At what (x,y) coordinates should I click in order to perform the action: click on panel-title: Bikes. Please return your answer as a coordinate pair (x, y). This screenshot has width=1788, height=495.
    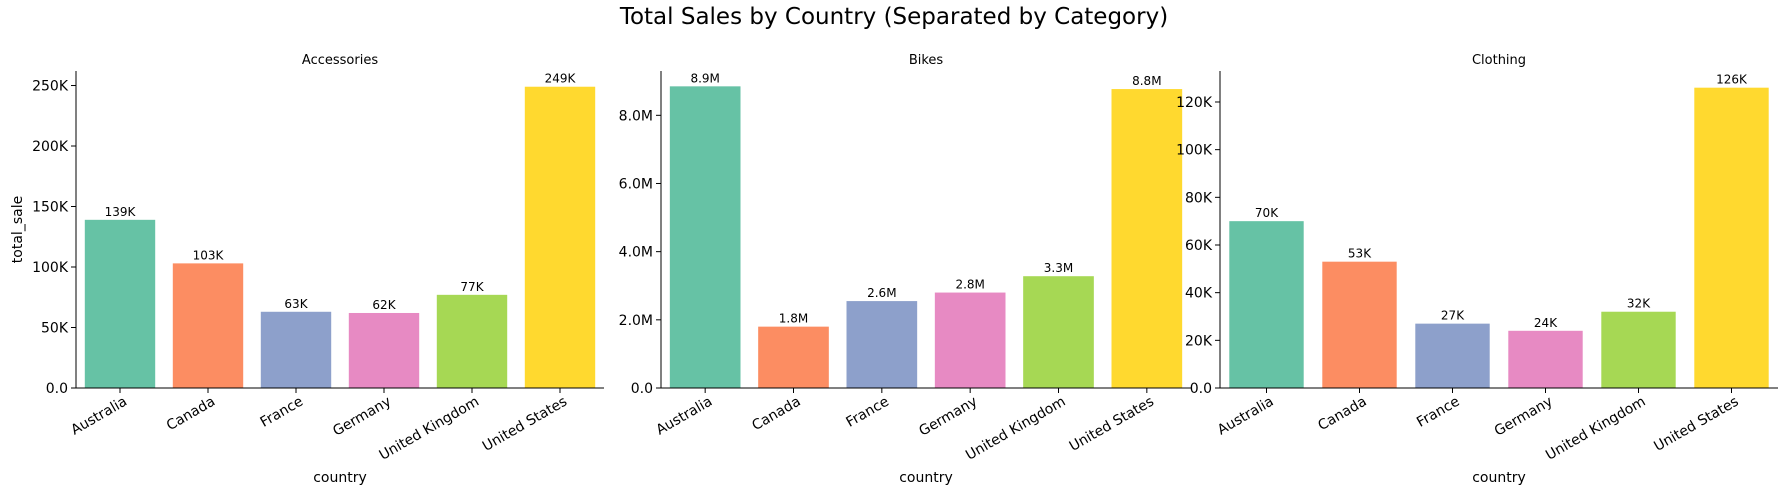
    Looking at the image, I should click on (926, 60).